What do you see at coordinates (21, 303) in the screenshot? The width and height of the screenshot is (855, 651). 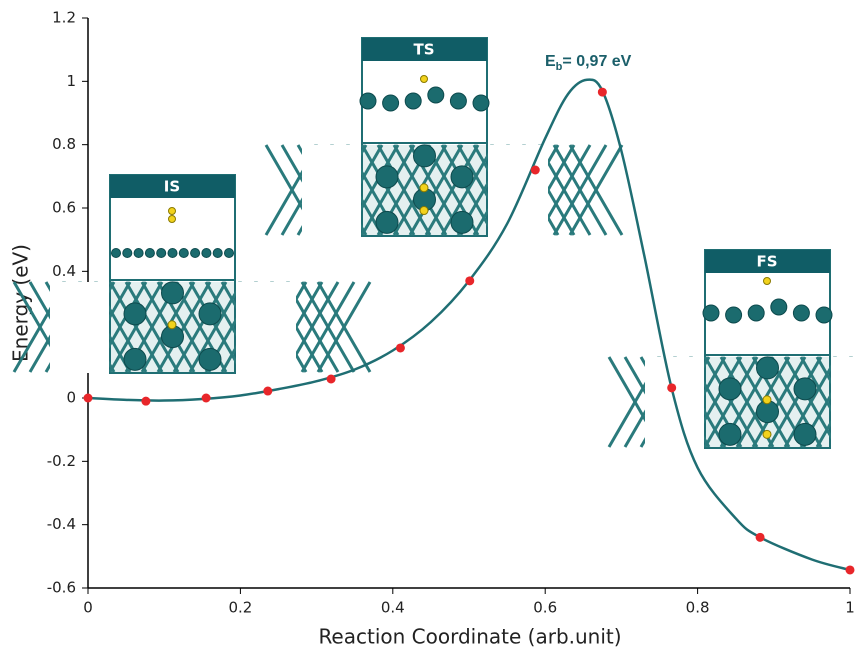 I see `y-axis-label: Energy (eV)` at bounding box center [21, 303].